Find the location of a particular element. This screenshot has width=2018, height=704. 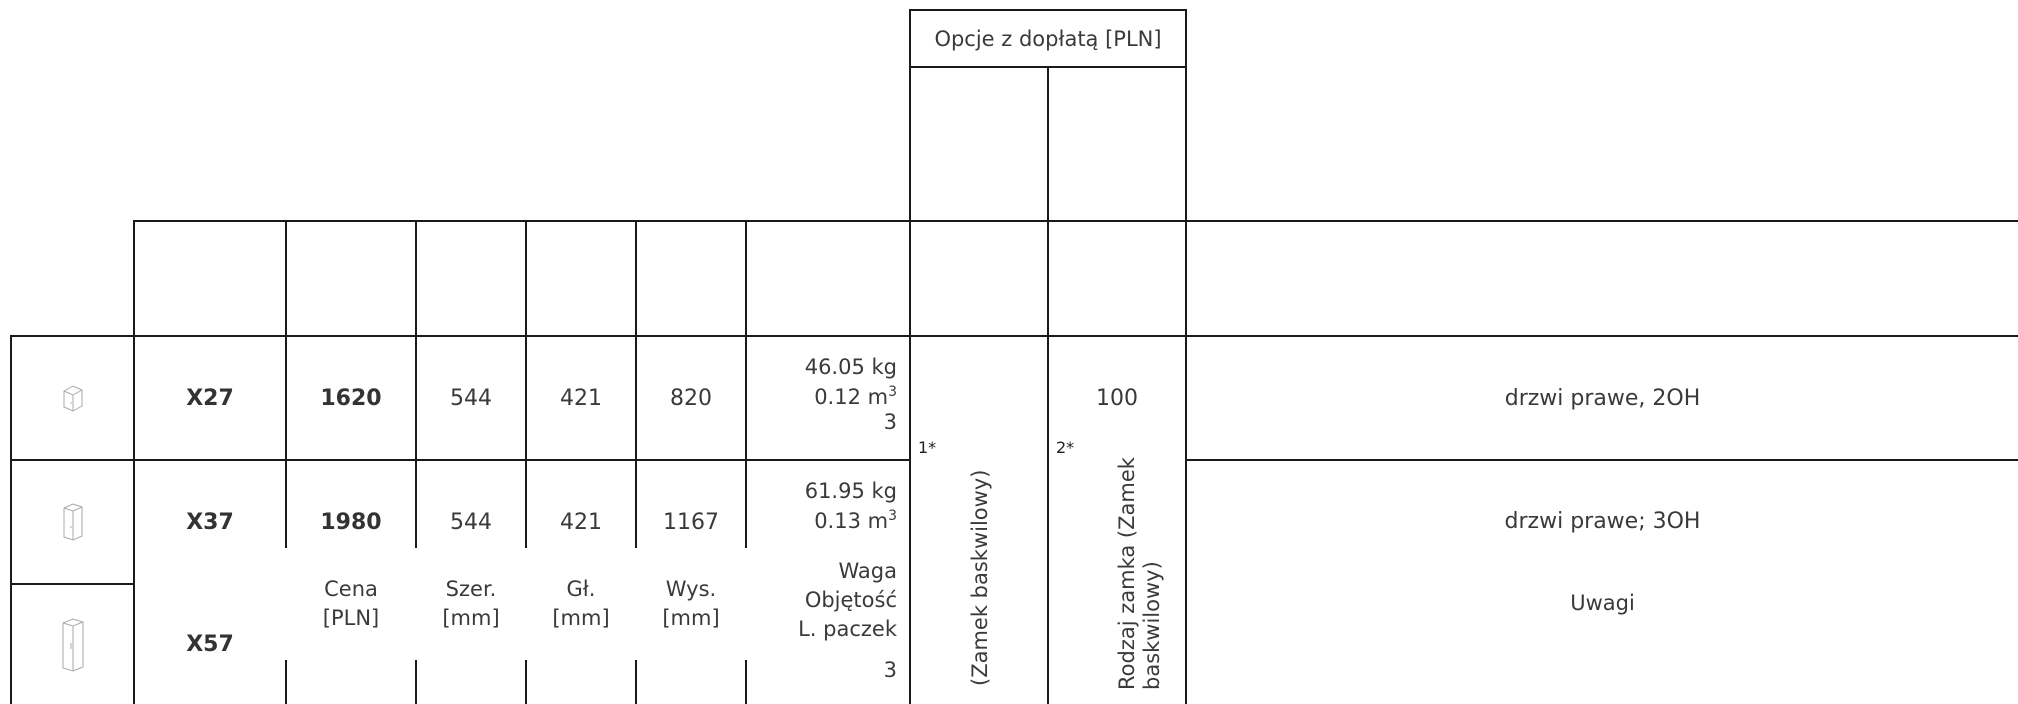

notes-value: drzwi prawe; 3OH is located at coordinates (1602, 521).